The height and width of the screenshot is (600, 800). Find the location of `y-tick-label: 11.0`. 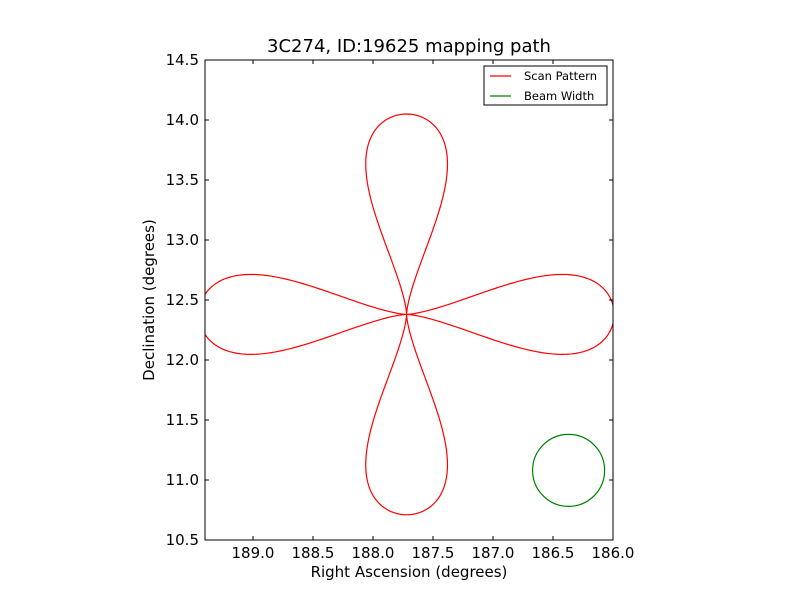

y-tick-label: 11.0 is located at coordinates (182, 480).